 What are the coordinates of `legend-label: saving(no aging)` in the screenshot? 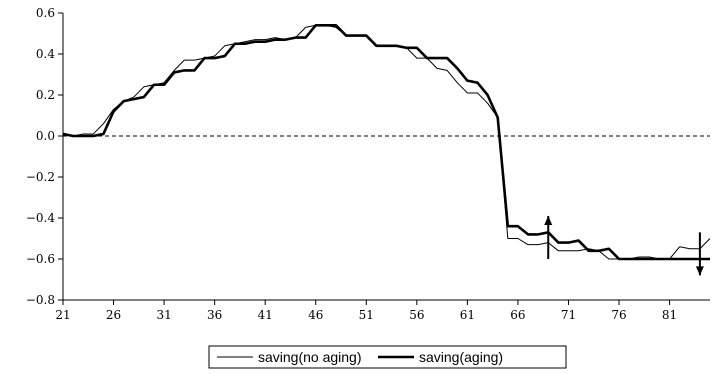 It's located at (310, 357).